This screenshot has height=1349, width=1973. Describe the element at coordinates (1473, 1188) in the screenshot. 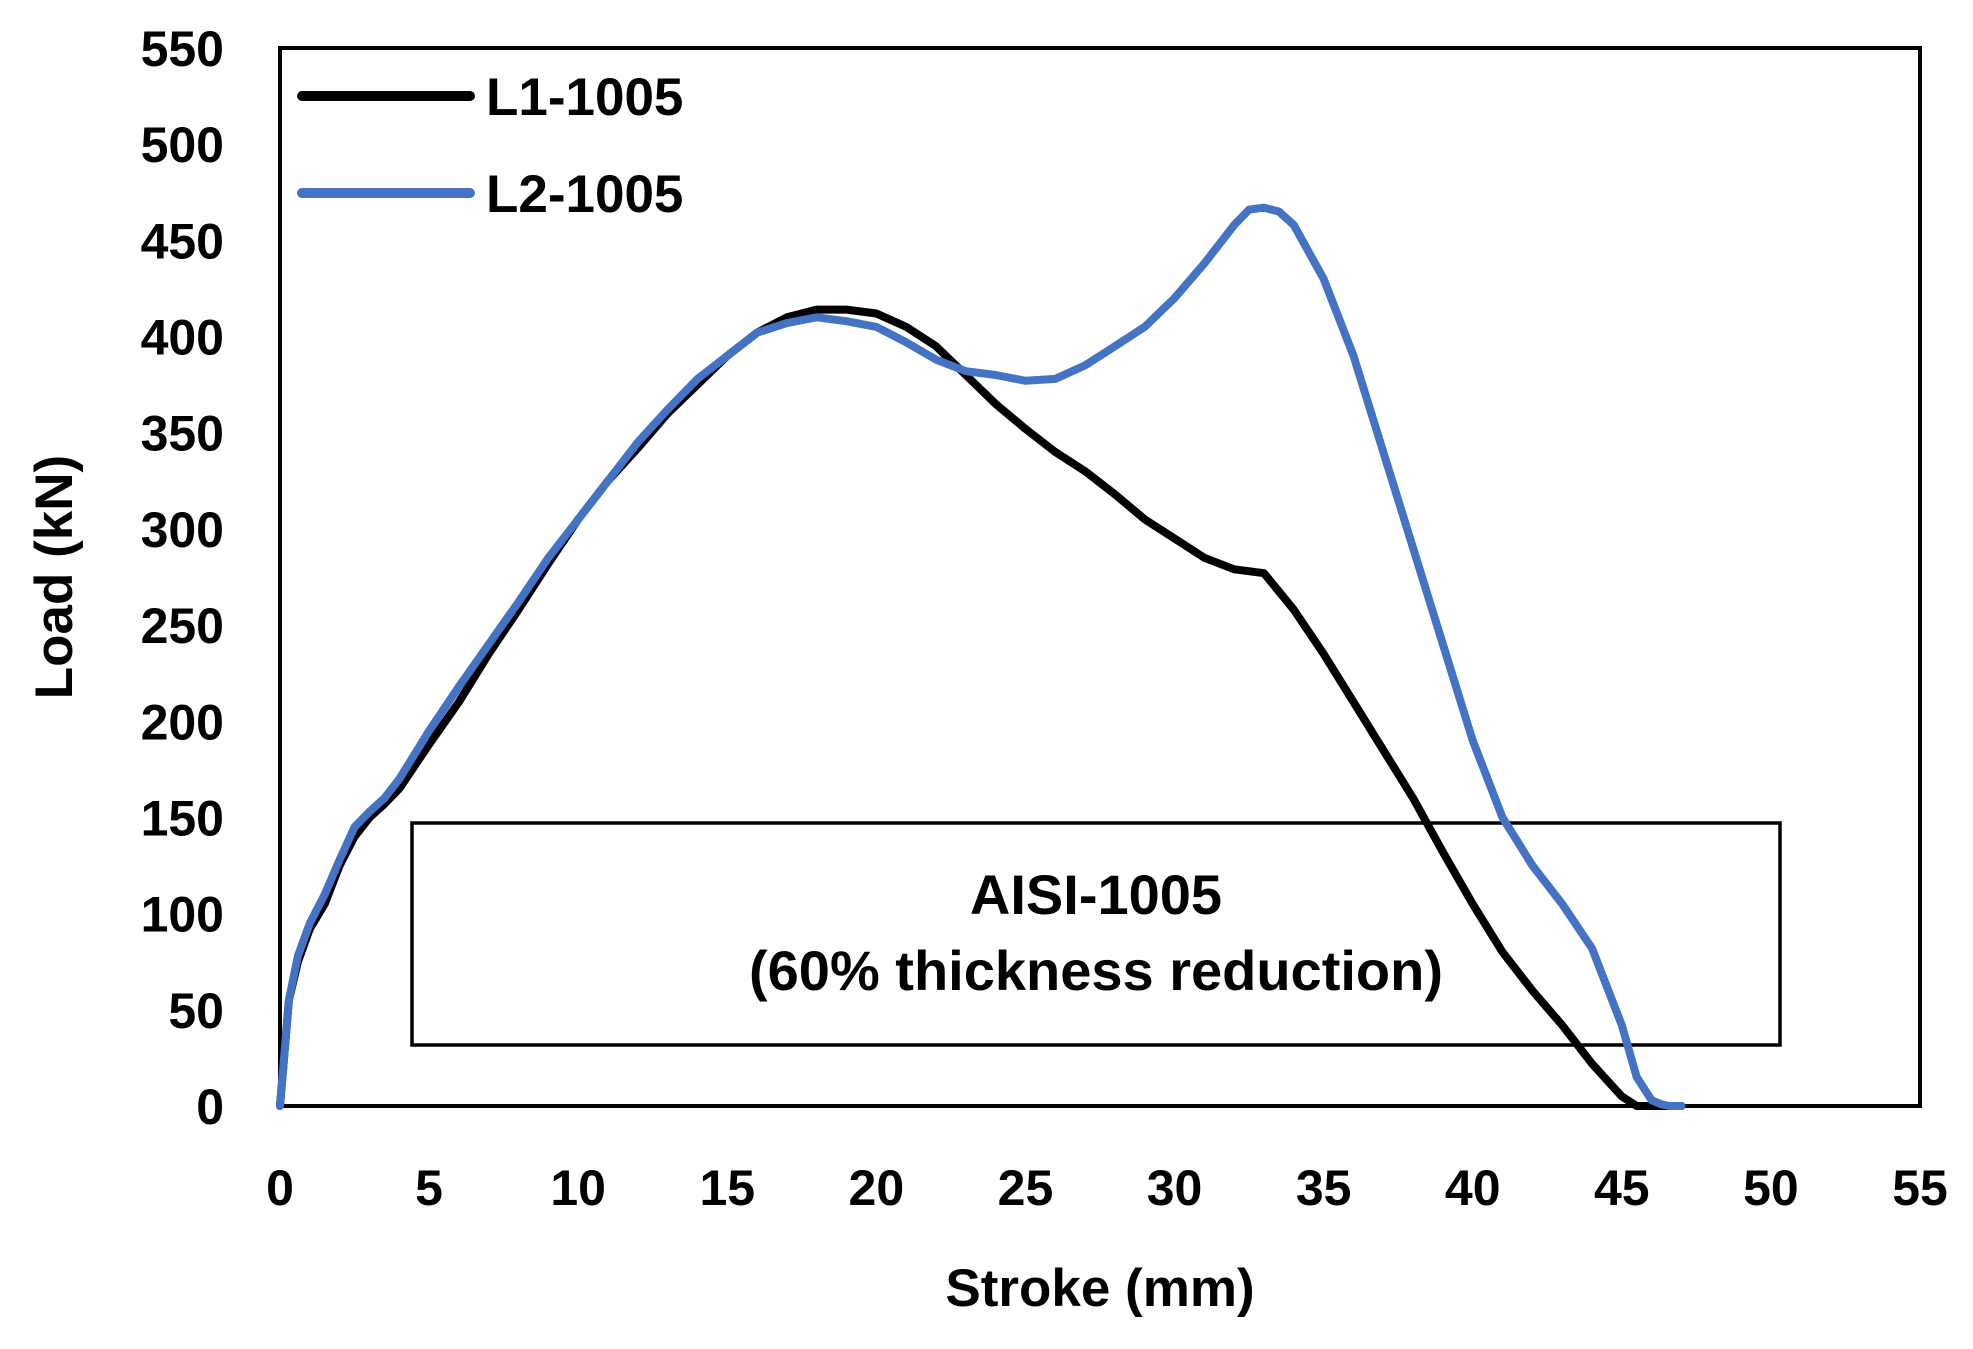

I see `x-tick-label-40: 40` at that location.